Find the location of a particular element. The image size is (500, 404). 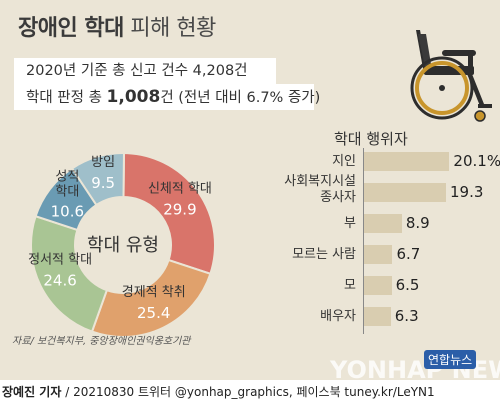

bar-chart-axis is located at coordinates (363, 241).